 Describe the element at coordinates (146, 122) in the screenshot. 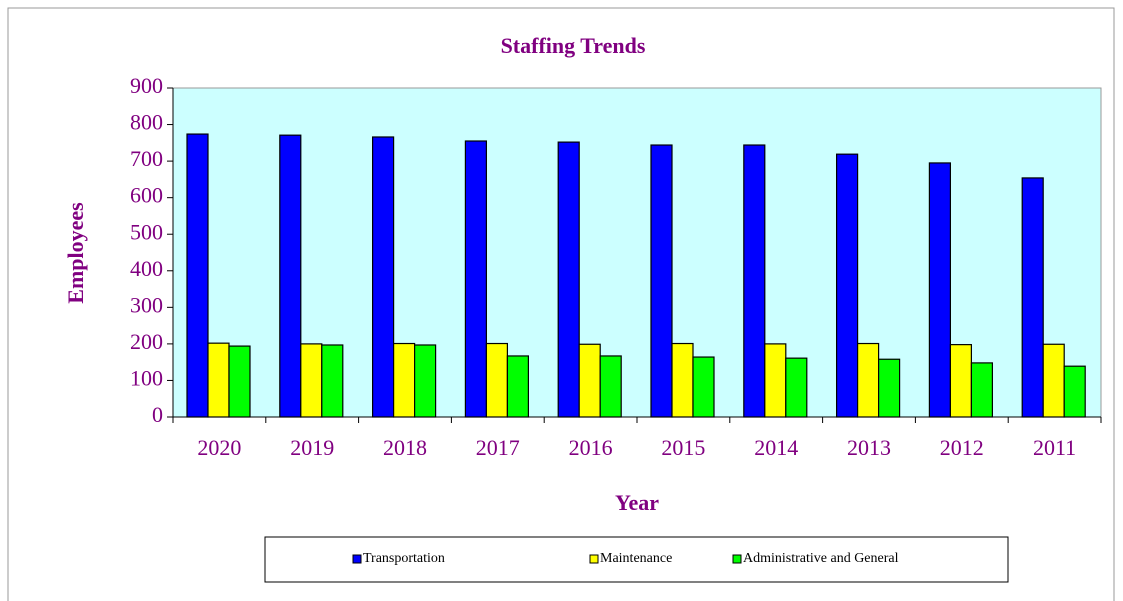

I see `y-tick-label: 800` at that location.